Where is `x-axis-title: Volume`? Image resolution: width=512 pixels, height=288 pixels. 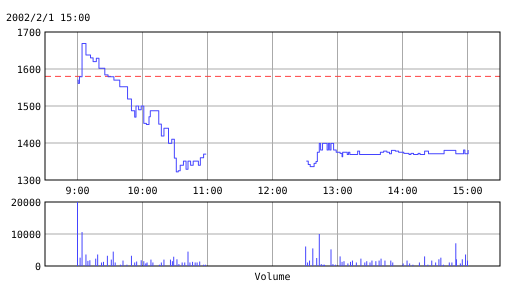
x-axis-title: Volume is located at coordinates (272, 277).